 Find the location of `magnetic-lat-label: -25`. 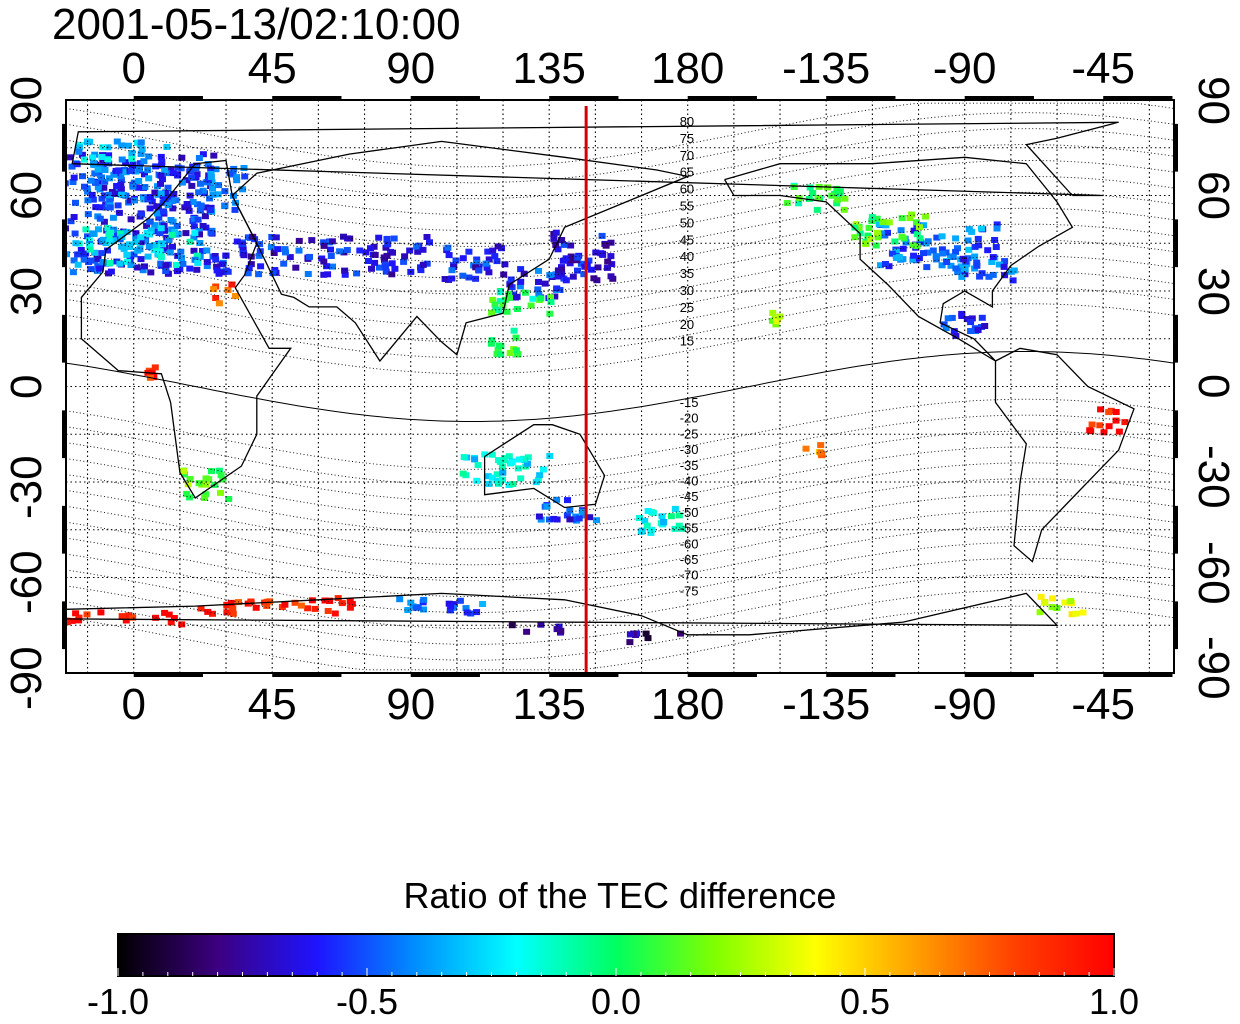

magnetic-lat-label: -25 is located at coordinates (689, 433).